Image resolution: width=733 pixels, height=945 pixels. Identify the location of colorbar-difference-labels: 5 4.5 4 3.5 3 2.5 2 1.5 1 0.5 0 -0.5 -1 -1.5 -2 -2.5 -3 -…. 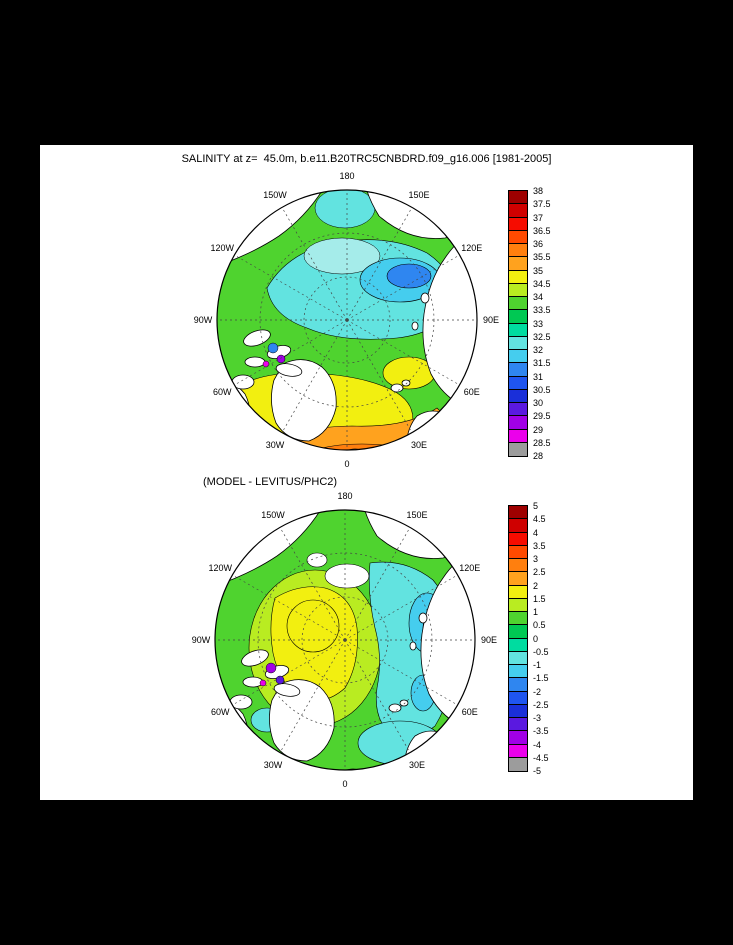
(553, 638).